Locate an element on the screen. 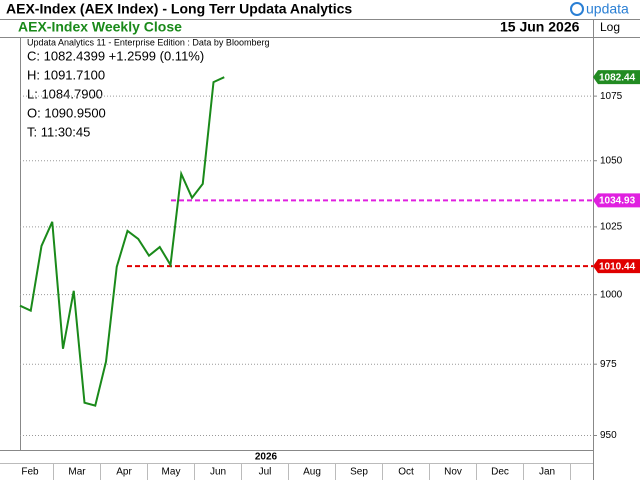 The image size is (640, 480). scale-label: Log is located at coordinates (610, 27).